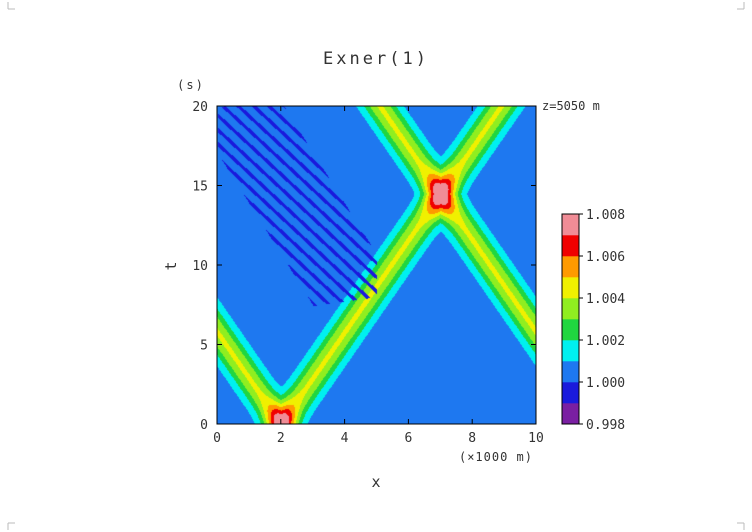  Describe the element at coordinates (605, 383) in the screenshot. I see `colorbar-label: 1.000` at that location.